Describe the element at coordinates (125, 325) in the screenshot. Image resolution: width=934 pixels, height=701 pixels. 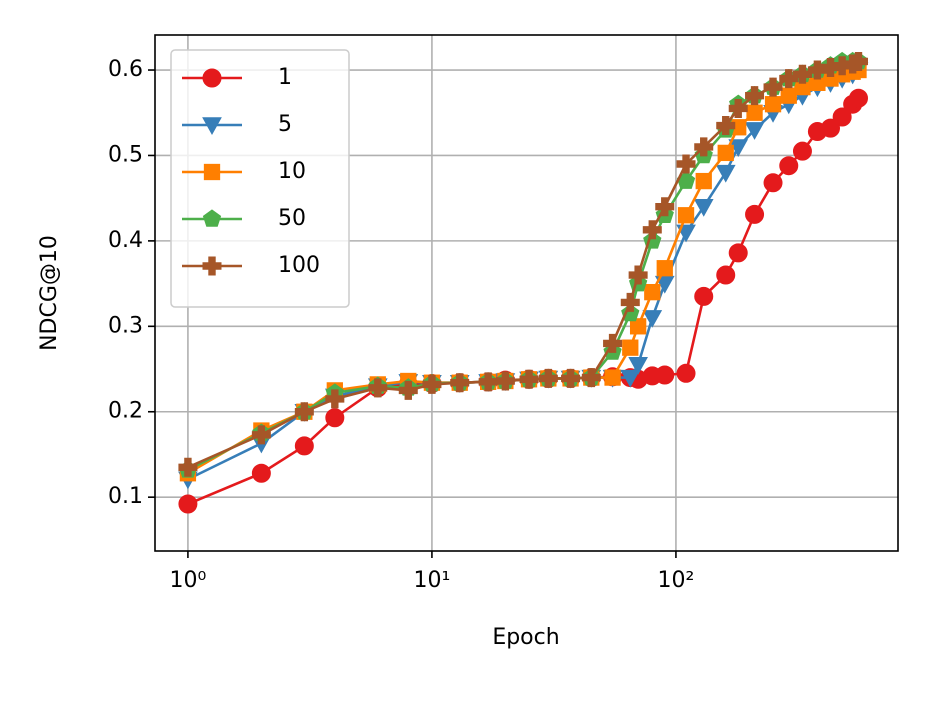
I see `y-tick-label: 0.3` at that location.